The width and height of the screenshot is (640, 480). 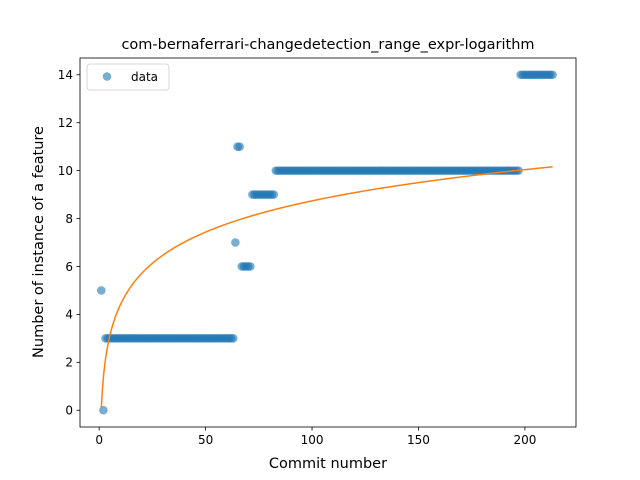 I want to click on y-tick-label: 6, so click(x=69, y=267).